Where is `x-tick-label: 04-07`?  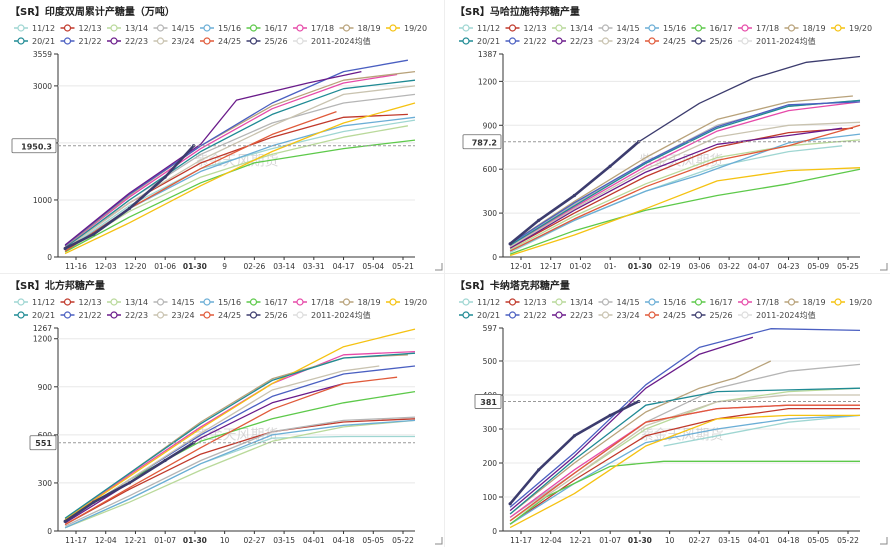
x-tick-label: 04-07 is located at coordinates (759, 266).